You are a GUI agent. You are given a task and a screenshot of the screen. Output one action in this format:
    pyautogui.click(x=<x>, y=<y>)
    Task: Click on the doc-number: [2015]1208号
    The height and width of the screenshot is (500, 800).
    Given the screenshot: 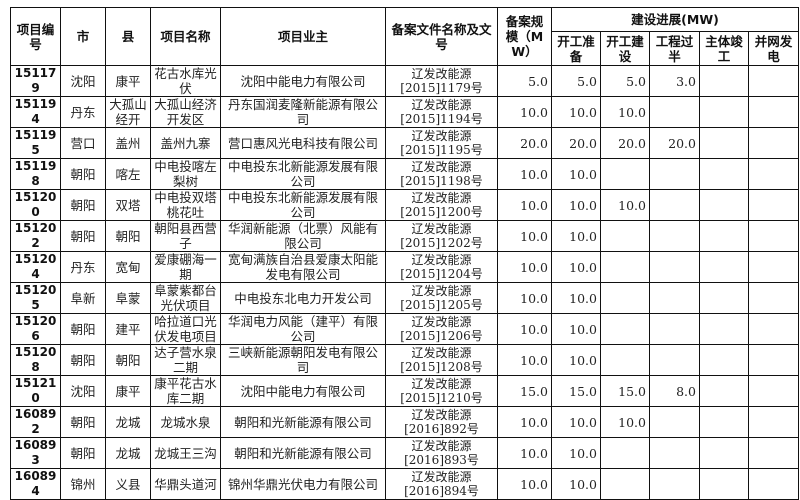 What is the action you would take?
    pyautogui.click(x=441, y=367)
    